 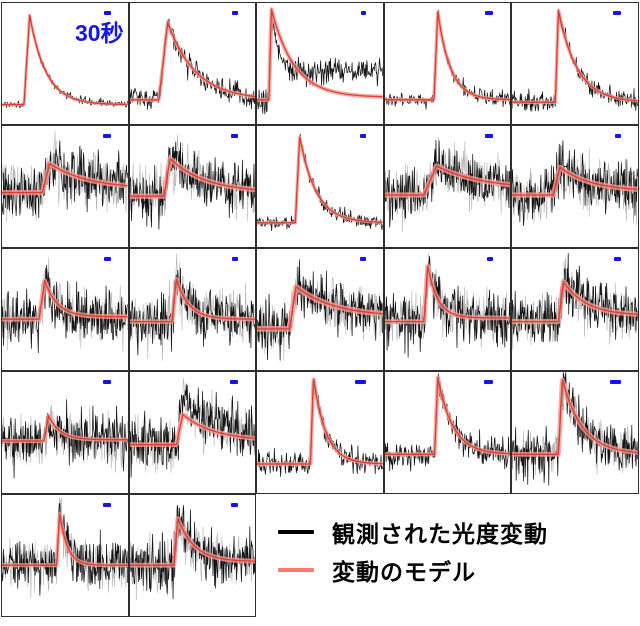 I want to click on lightcurve-panel-r5c1, so click(x=65, y=555).